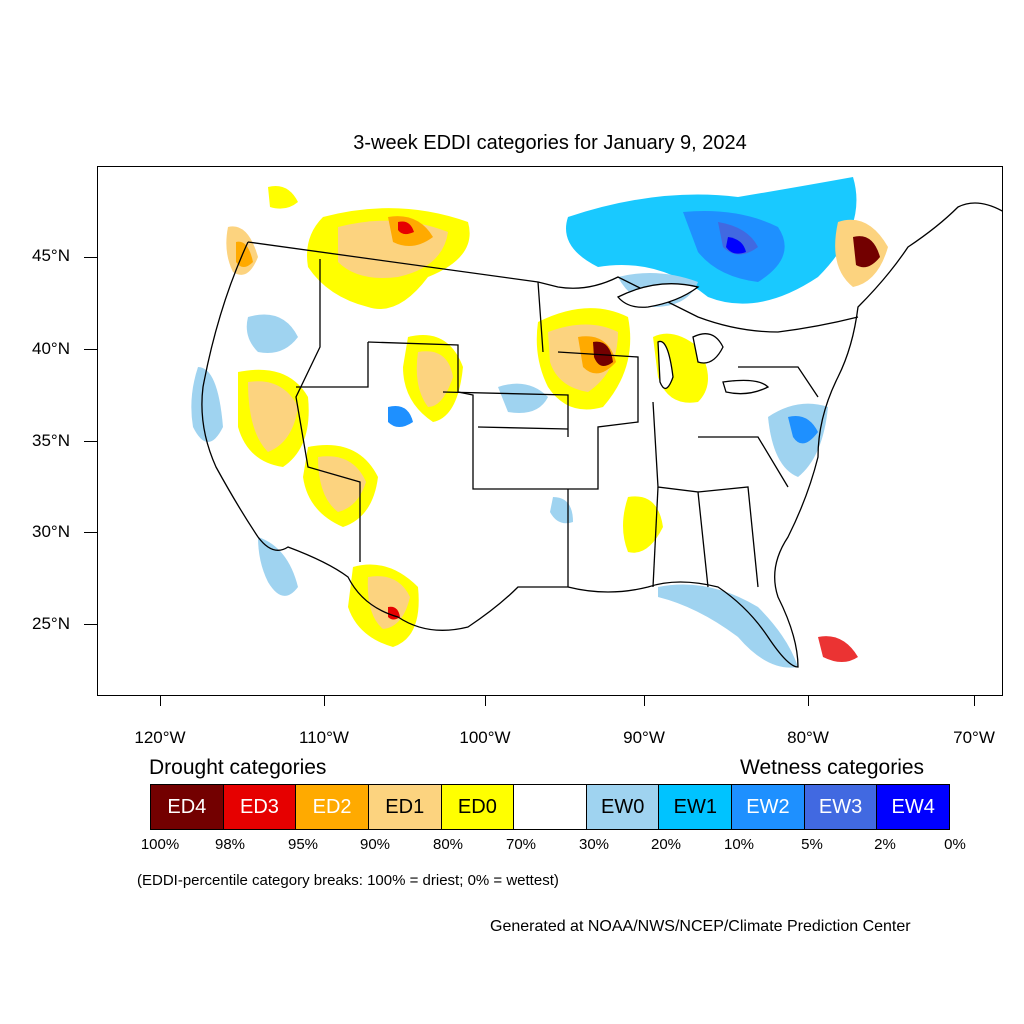  I want to click on legend-cell-neutral, so click(550, 807).